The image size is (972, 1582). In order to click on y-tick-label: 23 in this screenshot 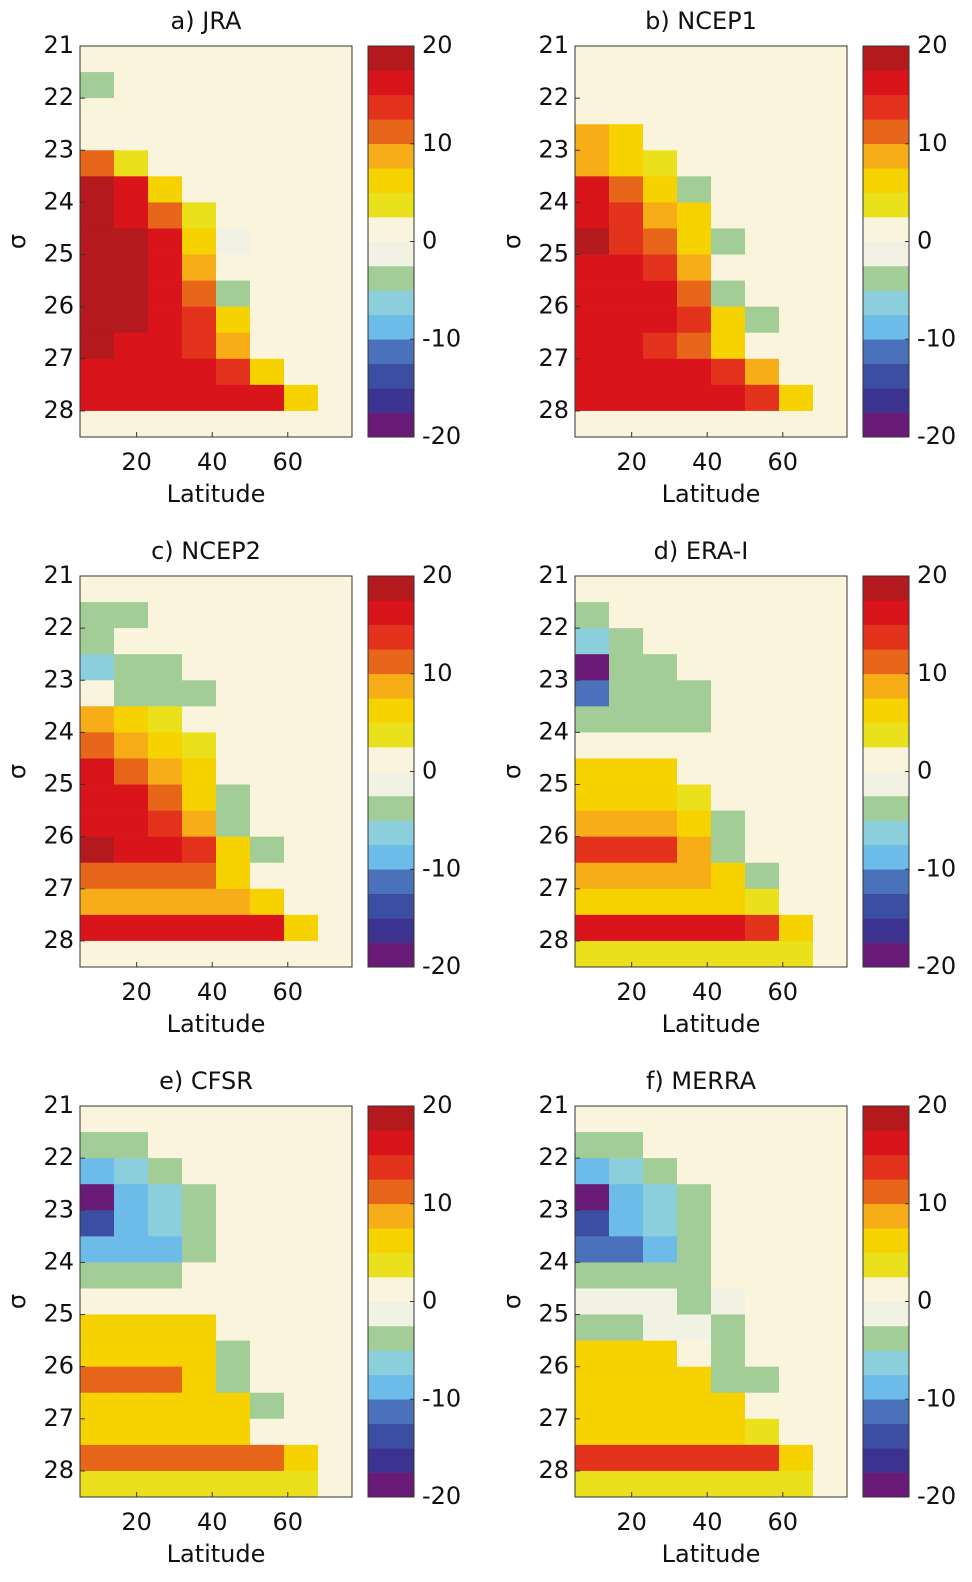, I will do `click(553, 1209)`.